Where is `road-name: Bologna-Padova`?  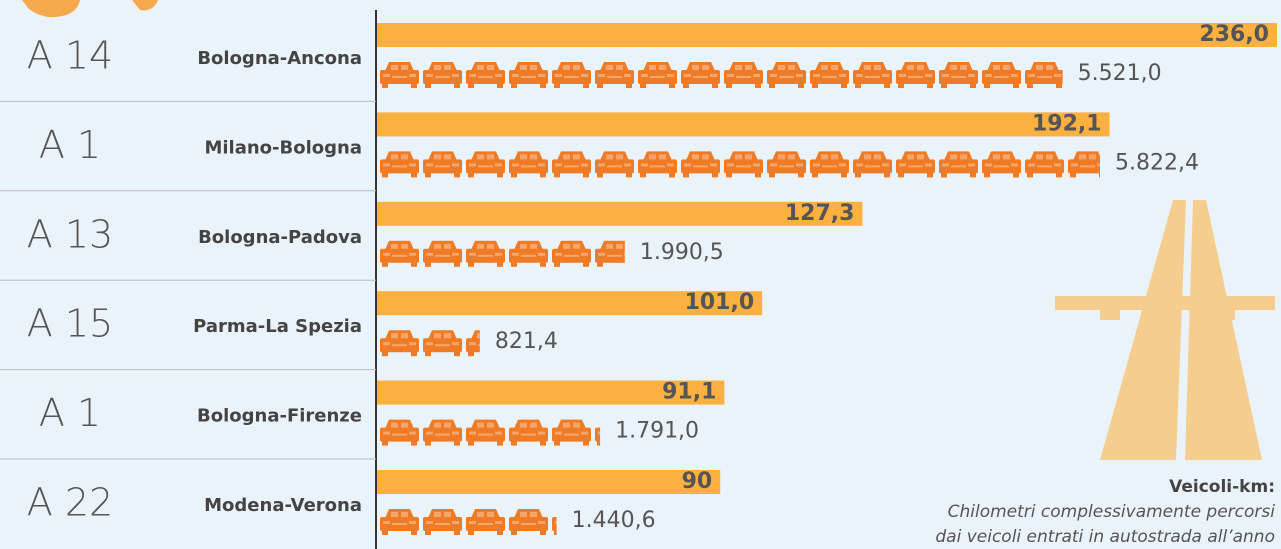 road-name: Bologna-Padova is located at coordinates (280, 237).